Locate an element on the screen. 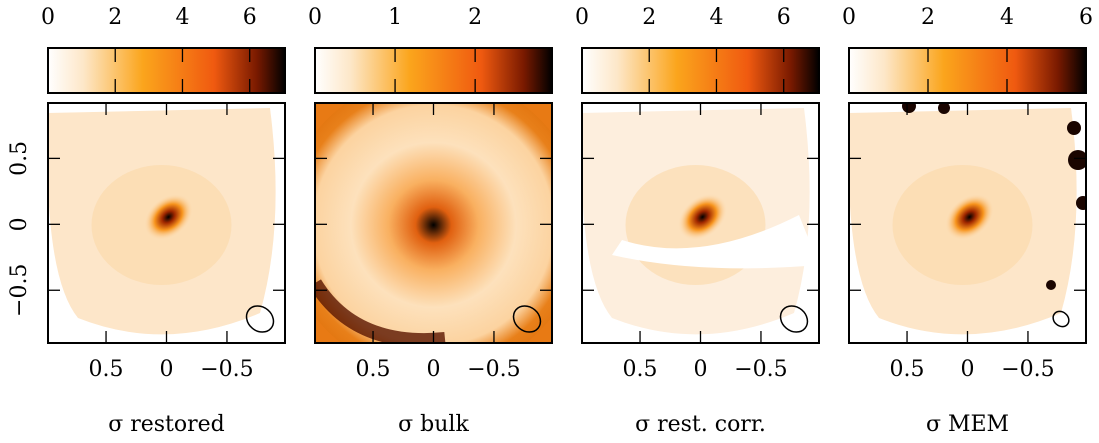  panel-title: σ rest. corr. is located at coordinates (700, 424).